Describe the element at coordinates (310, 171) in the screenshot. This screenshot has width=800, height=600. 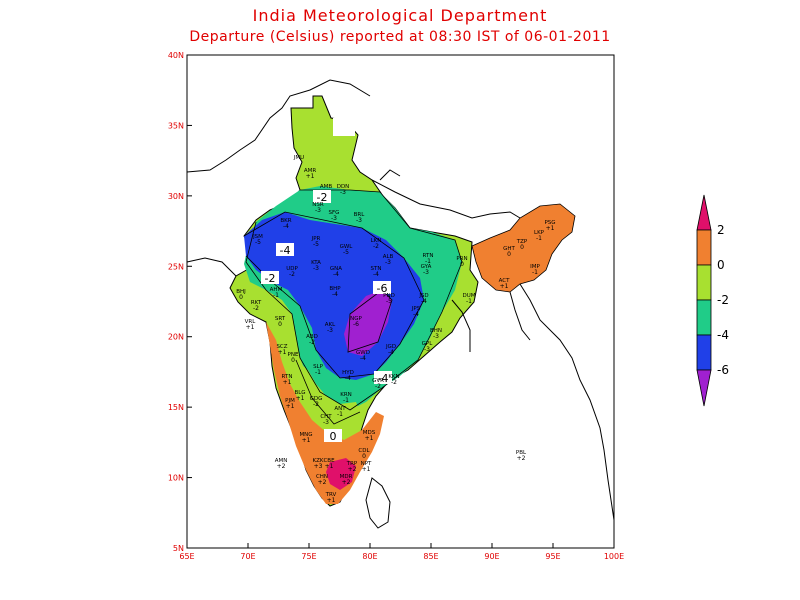
I see `station-name: AMR` at that location.